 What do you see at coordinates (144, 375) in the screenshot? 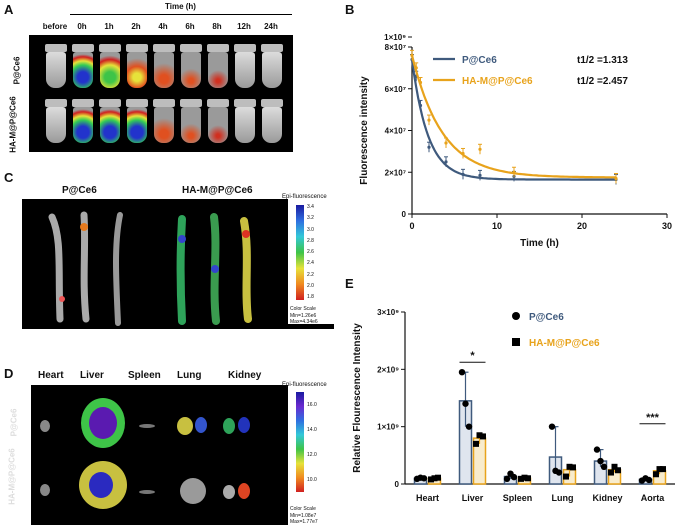
I see `organ-label-spleen: Spleen` at bounding box center [144, 375].